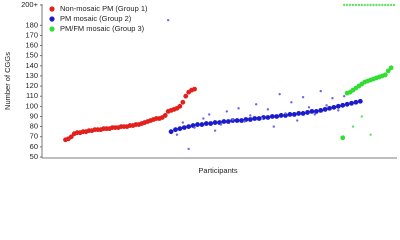 This screenshot has height=240, width=400. Describe the element at coordinates (96, 18) in the screenshot. I see `legend-label: PM mosaic (Group 2)` at that location.